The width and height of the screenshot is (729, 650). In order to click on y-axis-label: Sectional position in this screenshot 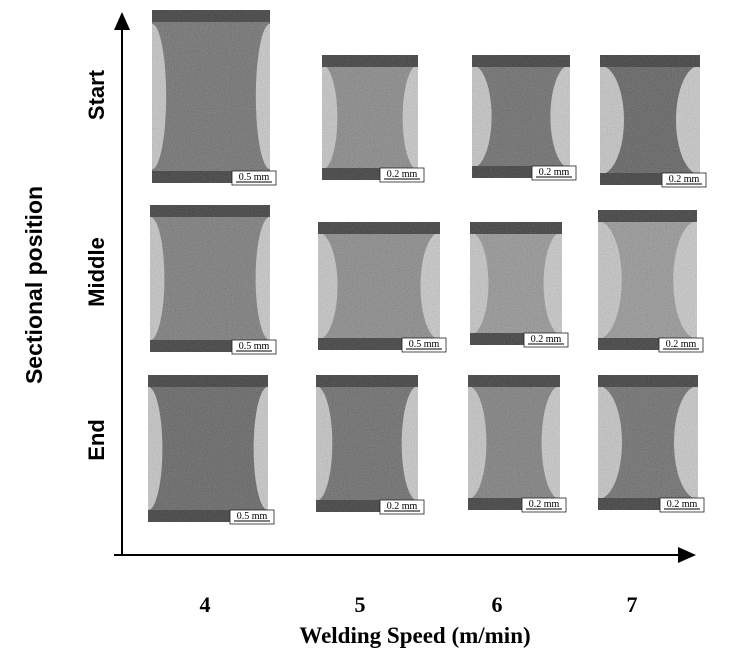, I will do `click(34, 285)`.